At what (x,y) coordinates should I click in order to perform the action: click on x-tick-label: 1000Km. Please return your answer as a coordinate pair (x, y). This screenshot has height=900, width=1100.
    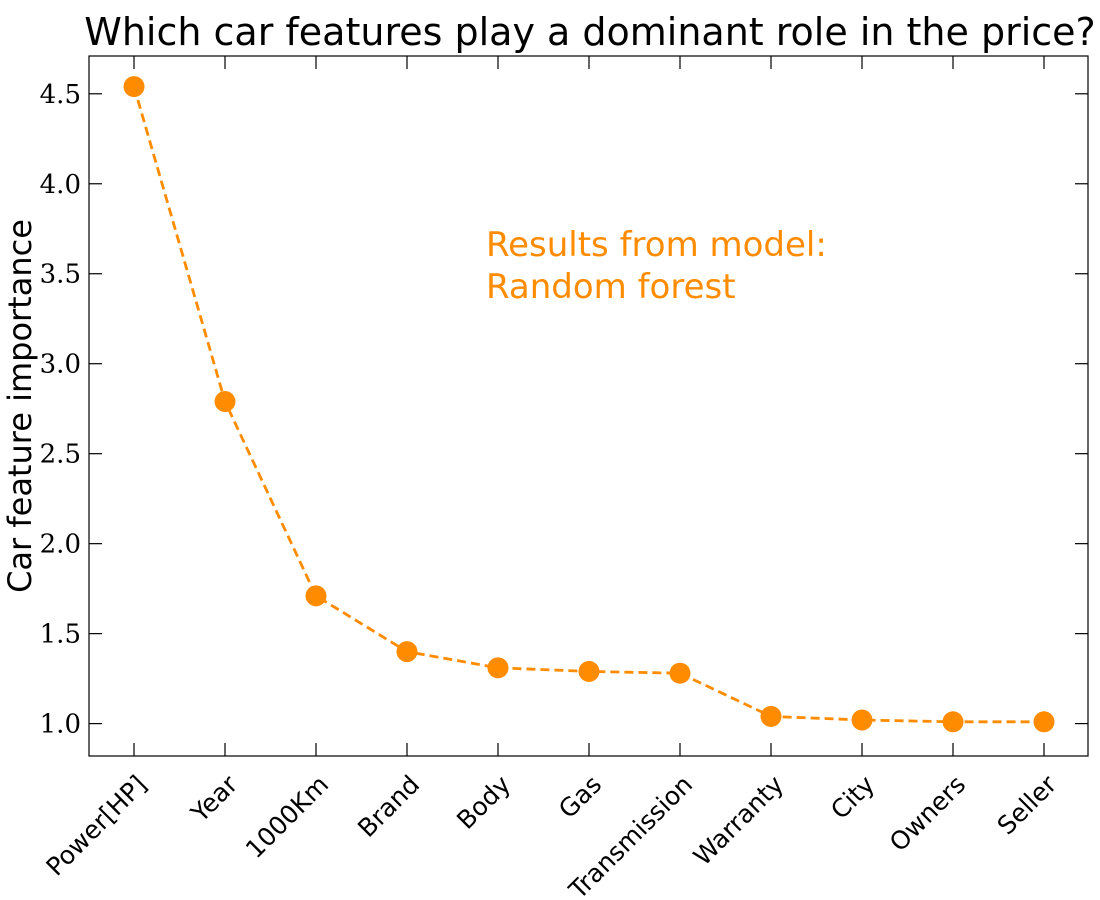
    Looking at the image, I should click on (287, 817).